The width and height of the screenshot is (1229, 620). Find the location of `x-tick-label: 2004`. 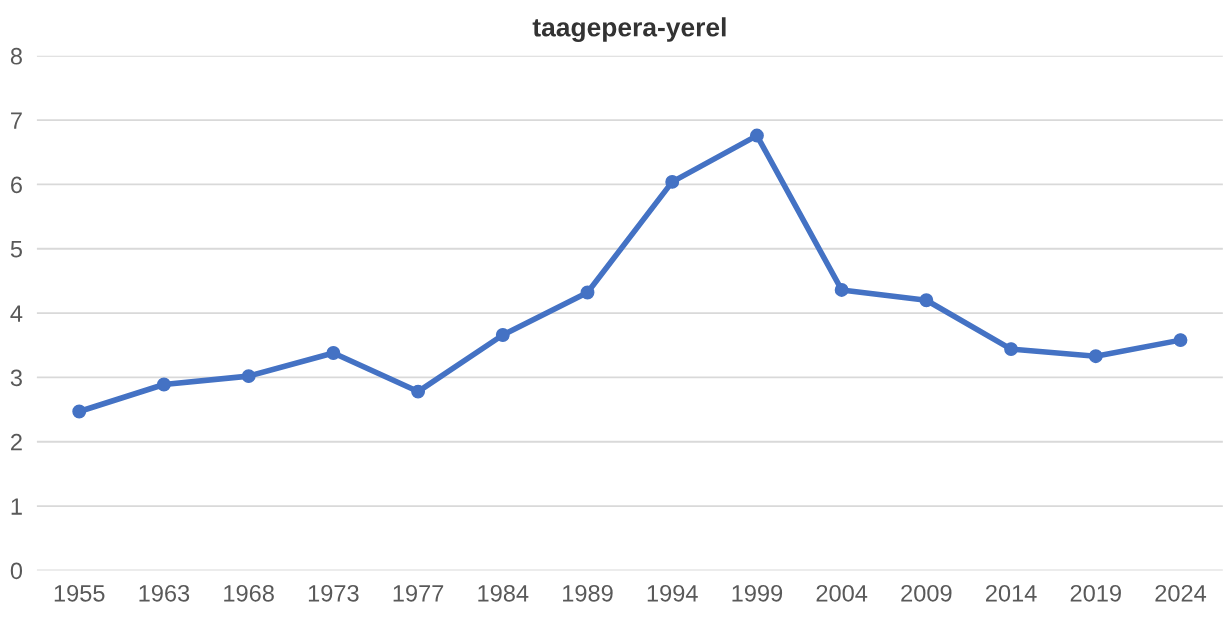

x-tick-label: 2004 is located at coordinates (842, 593).